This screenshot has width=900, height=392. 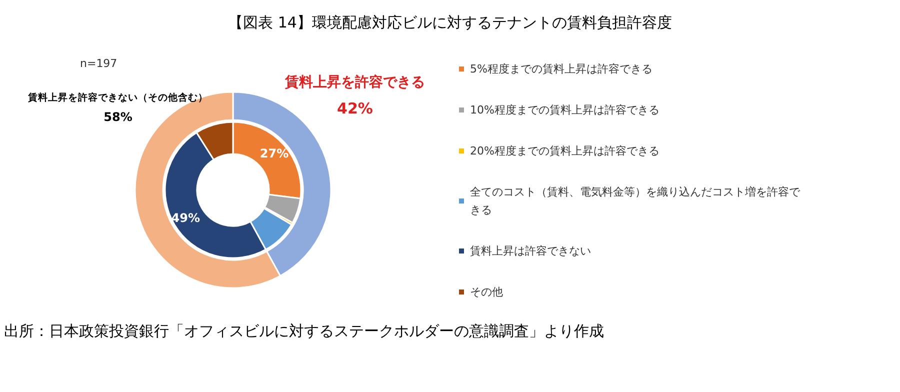 I want to click on text: n=197, so click(x=99, y=63).